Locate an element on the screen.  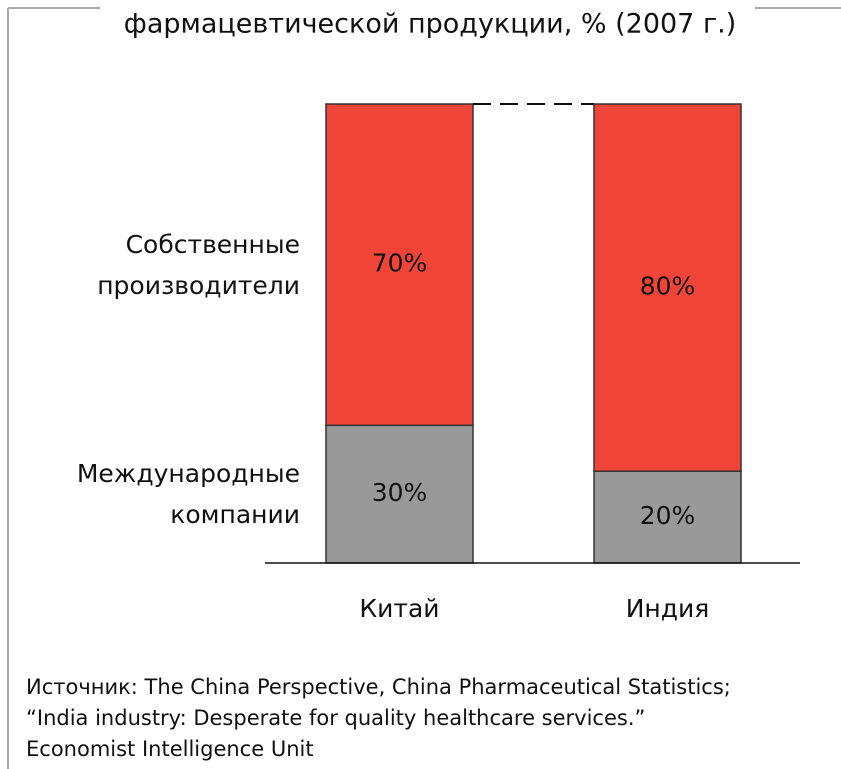
value-label: 80% is located at coordinates (668, 286).